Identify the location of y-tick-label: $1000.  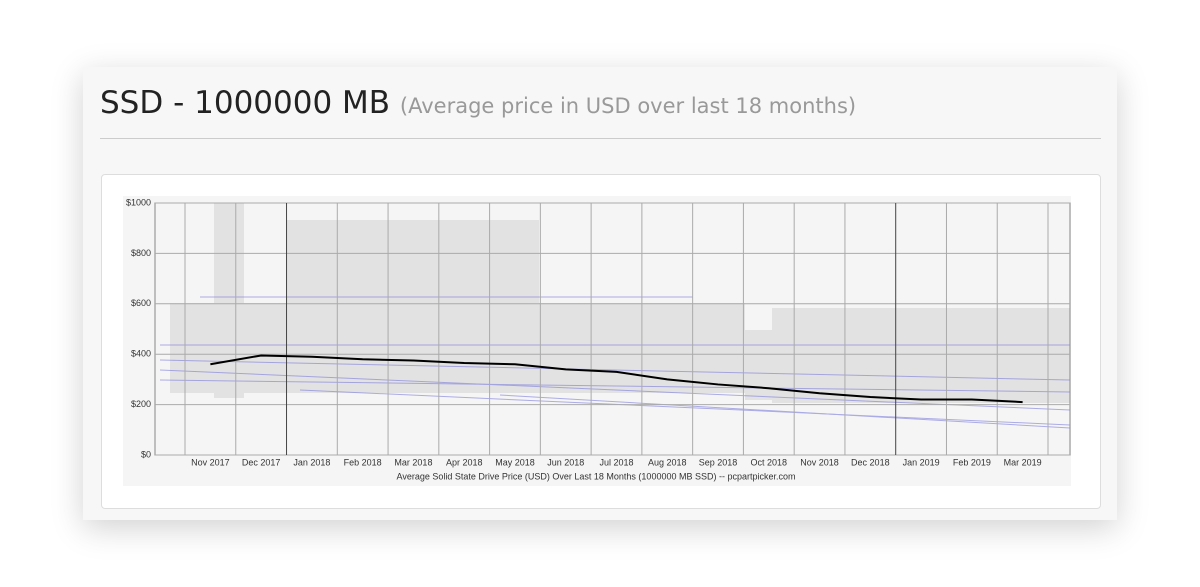
(138, 202).